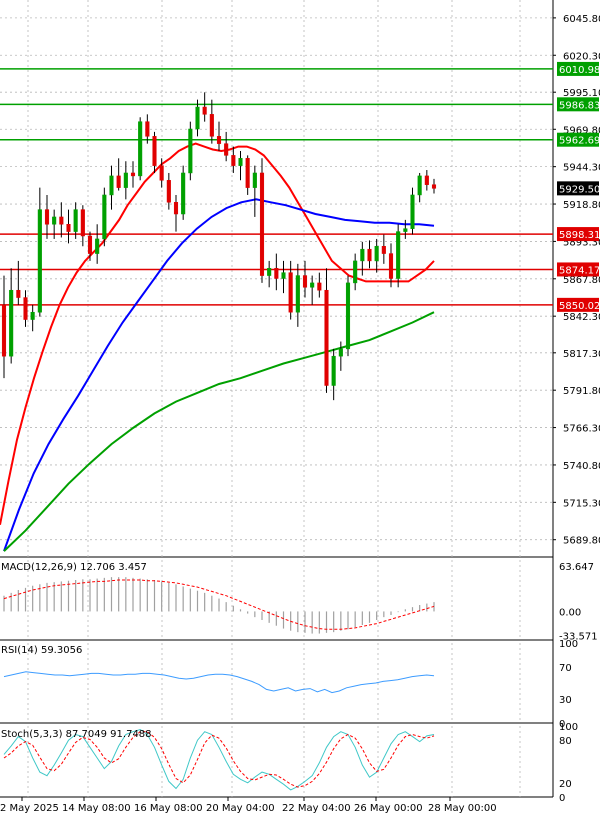  Describe the element at coordinates (581, 317) in the screenshot. I see `price-tick-label: 5842.30` at that location.